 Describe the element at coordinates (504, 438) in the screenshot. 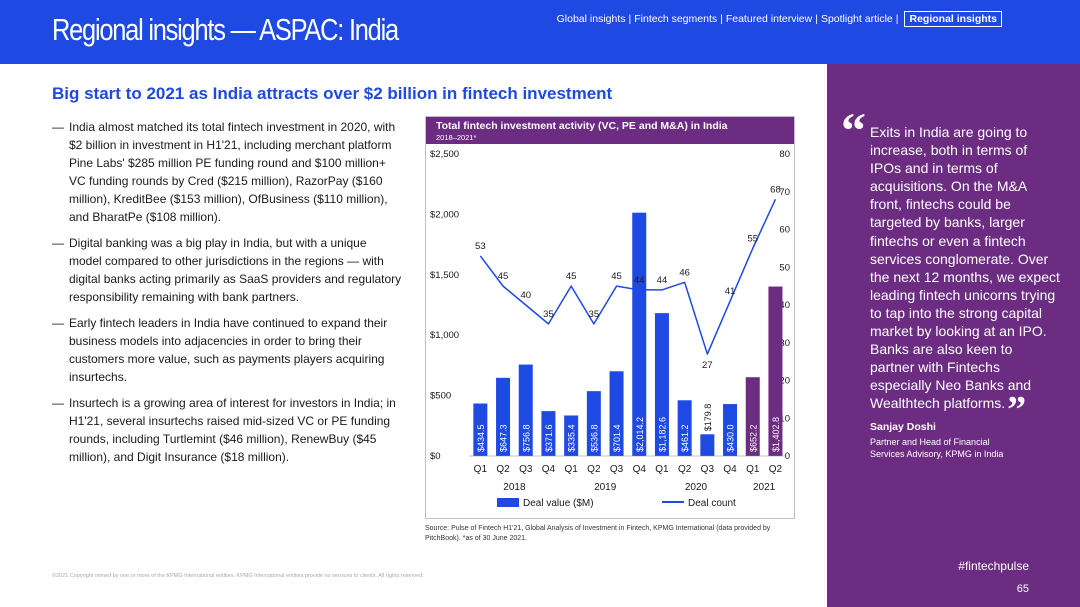

I see `bar-value-label: $647.3` at that location.